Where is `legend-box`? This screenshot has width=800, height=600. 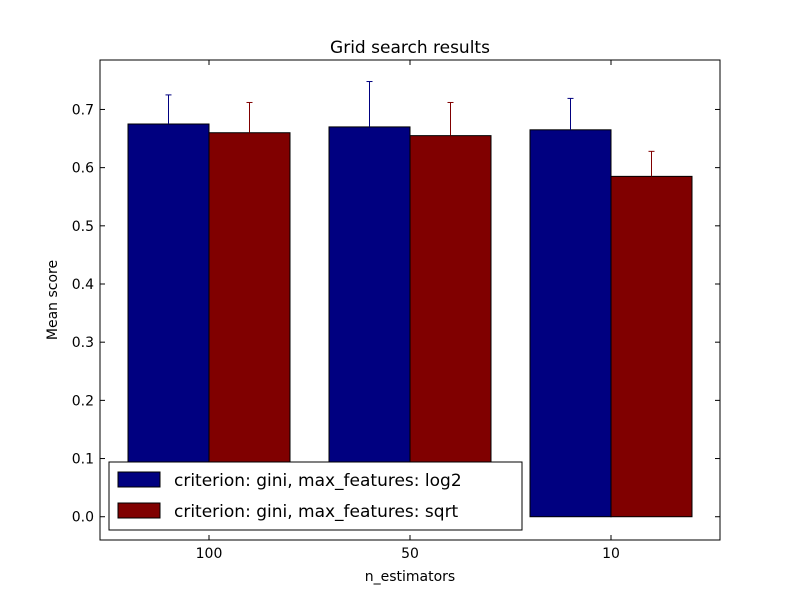 legend-box is located at coordinates (315, 496).